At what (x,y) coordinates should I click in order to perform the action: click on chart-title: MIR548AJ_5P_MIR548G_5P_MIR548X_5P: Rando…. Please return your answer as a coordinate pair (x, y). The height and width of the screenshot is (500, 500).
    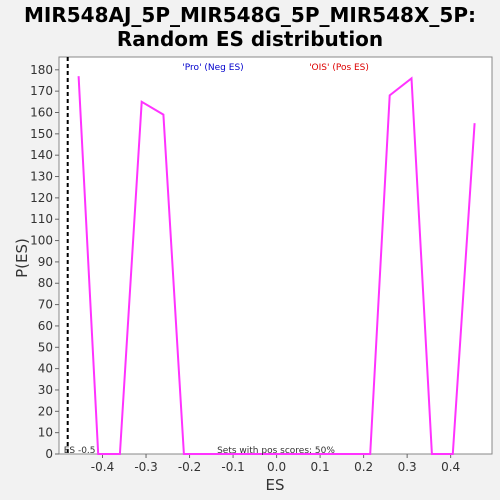
    Looking at the image, I should click on (250, 27).